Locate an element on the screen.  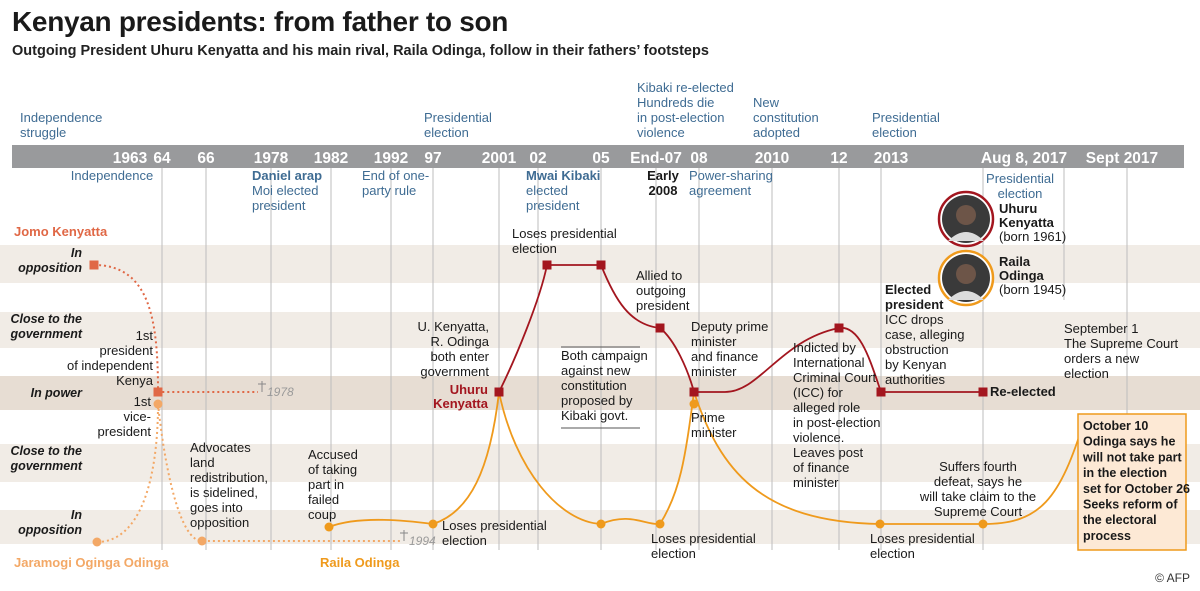
year-label-15: Aug 8, 2017 is located at coordinates (1024, 158).